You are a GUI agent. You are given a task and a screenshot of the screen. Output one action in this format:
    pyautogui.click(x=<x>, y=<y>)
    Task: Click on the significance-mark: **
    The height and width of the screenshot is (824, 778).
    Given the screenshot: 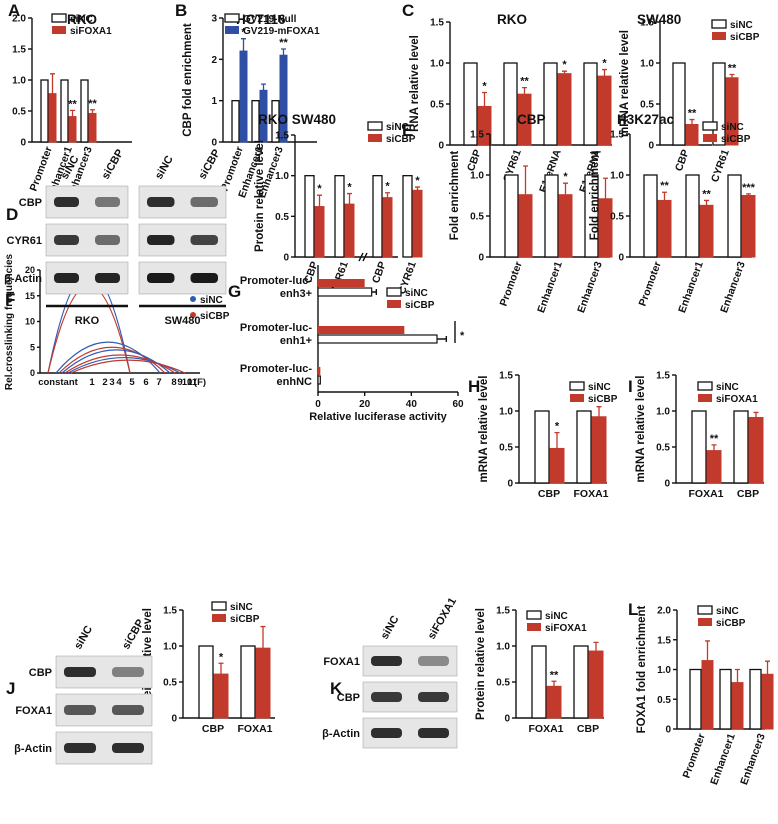 What is the action you would take?
    pyautogui.click(x=283, y=43)
    